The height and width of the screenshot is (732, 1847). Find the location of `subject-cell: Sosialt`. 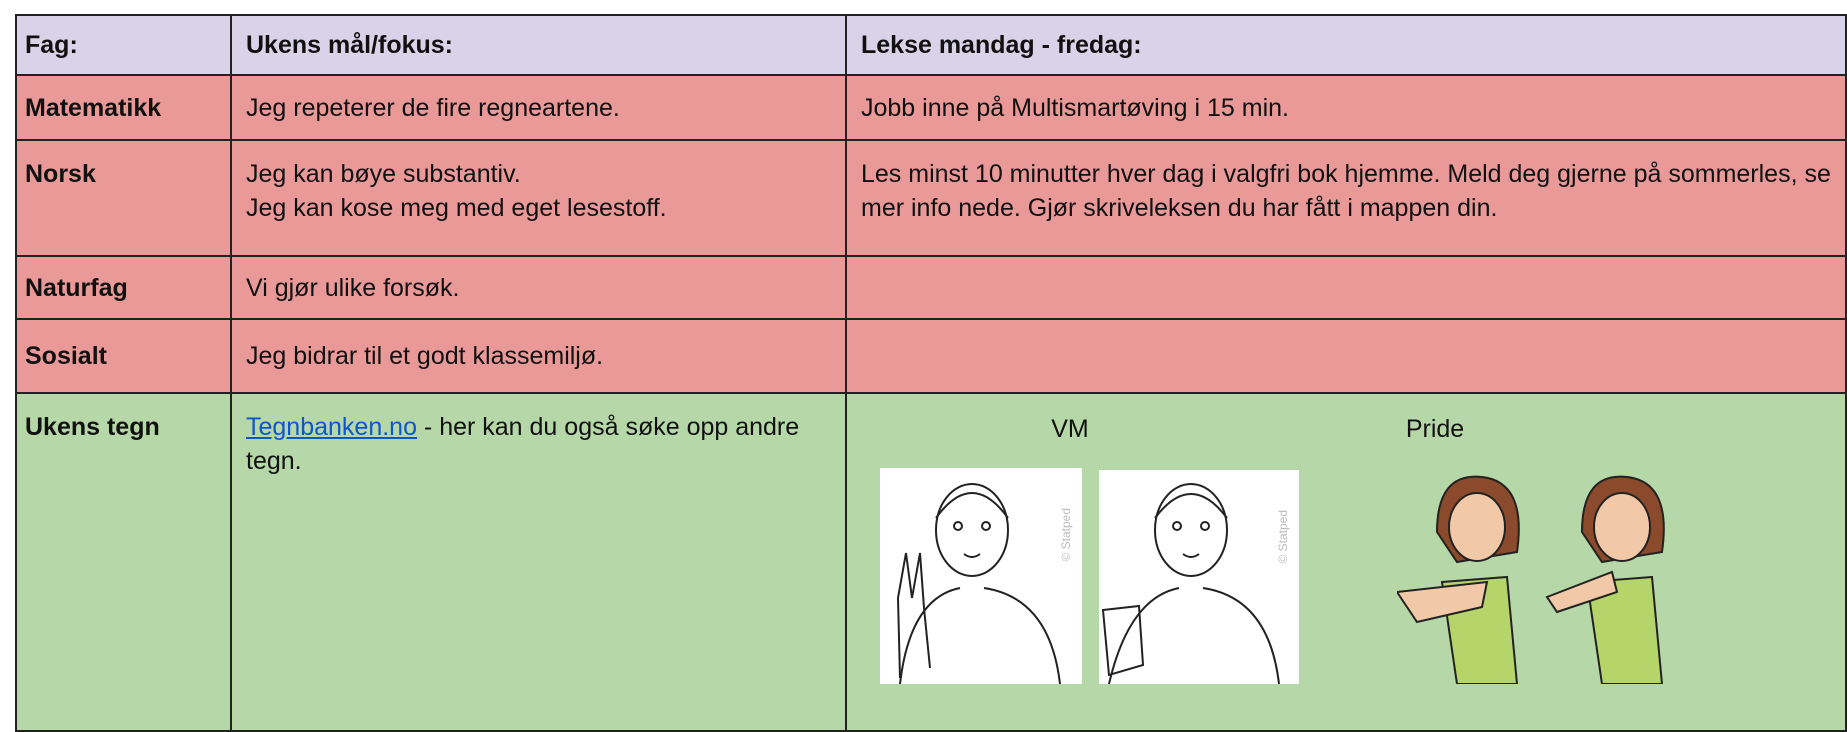

subject-cell: Sosialt is located at coordinates (123, 356).